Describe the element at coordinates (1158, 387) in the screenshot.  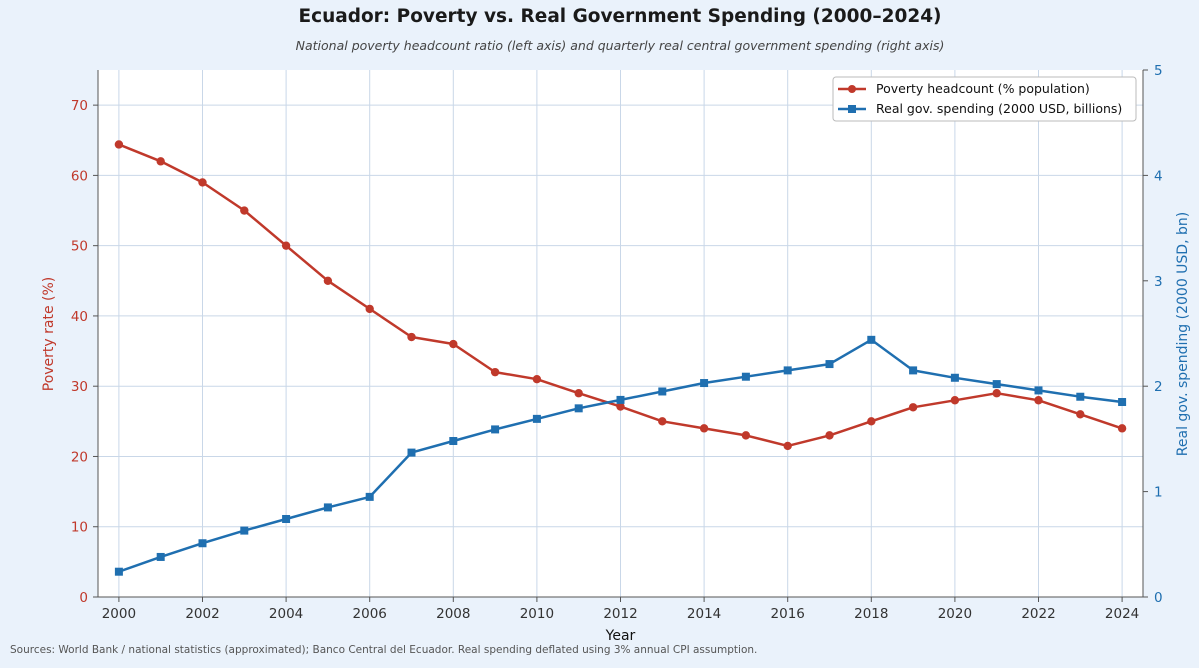
I see `y-right-tick-label: 2` at that location.